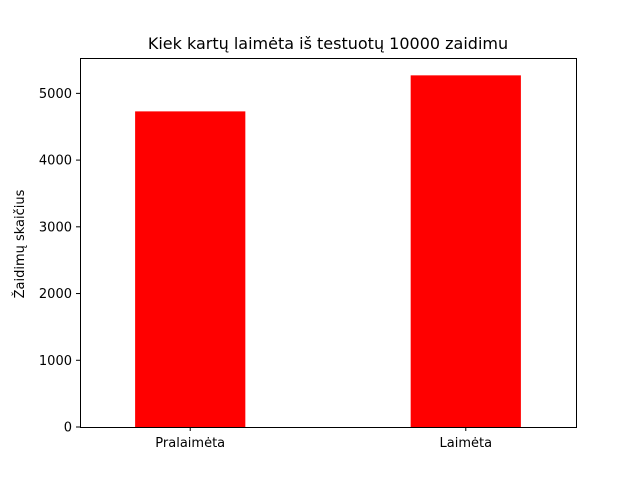 The image size is (640, 480). Describe the element at coordinates (55, 294) in the screenshot. I see `y-tick-label: 2000` at that location.